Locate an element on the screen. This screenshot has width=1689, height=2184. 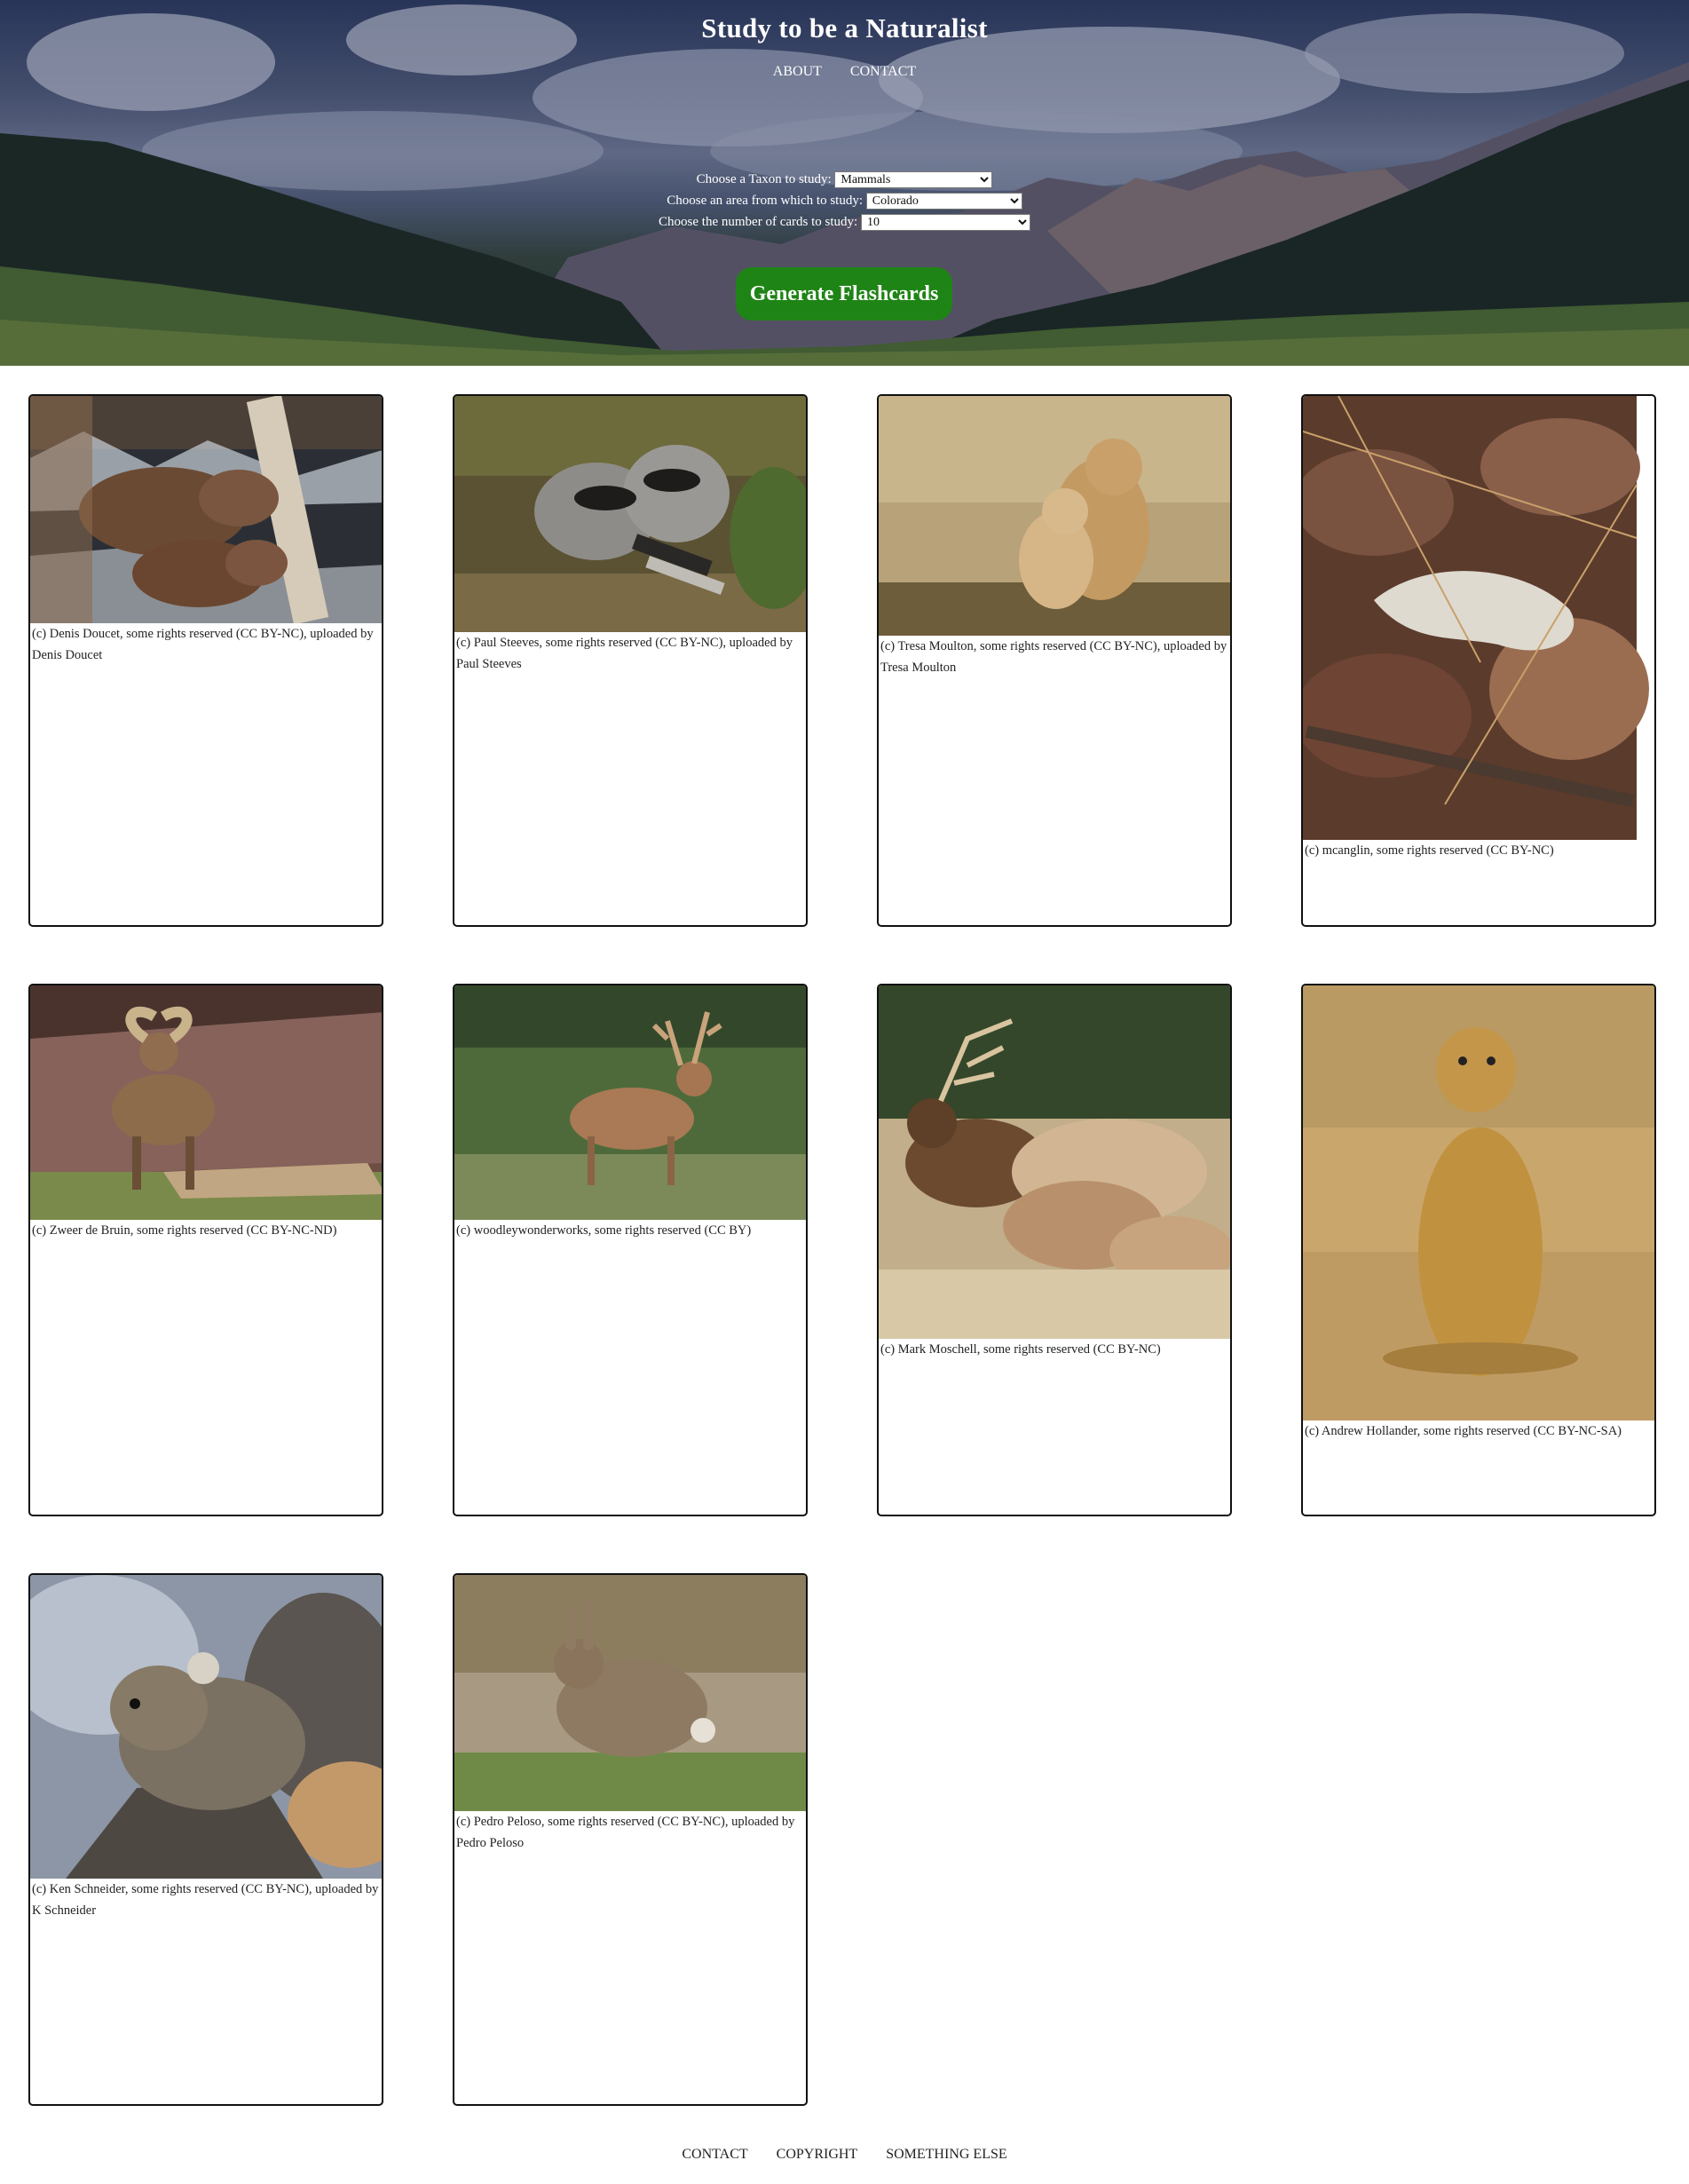
bighorn-sheep-photo is located at coordinates (206, 1102).